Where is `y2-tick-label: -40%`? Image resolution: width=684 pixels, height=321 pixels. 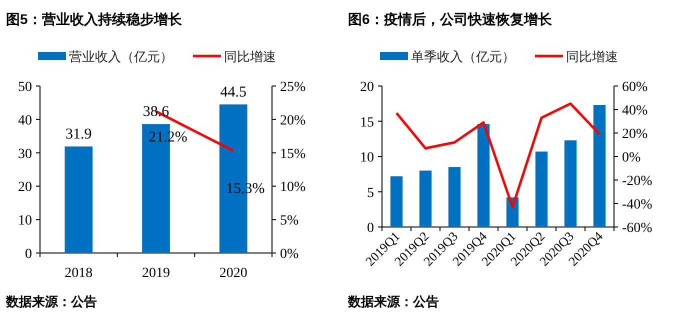
y2-tick-label: -40% is located at coordinates (637, 205).